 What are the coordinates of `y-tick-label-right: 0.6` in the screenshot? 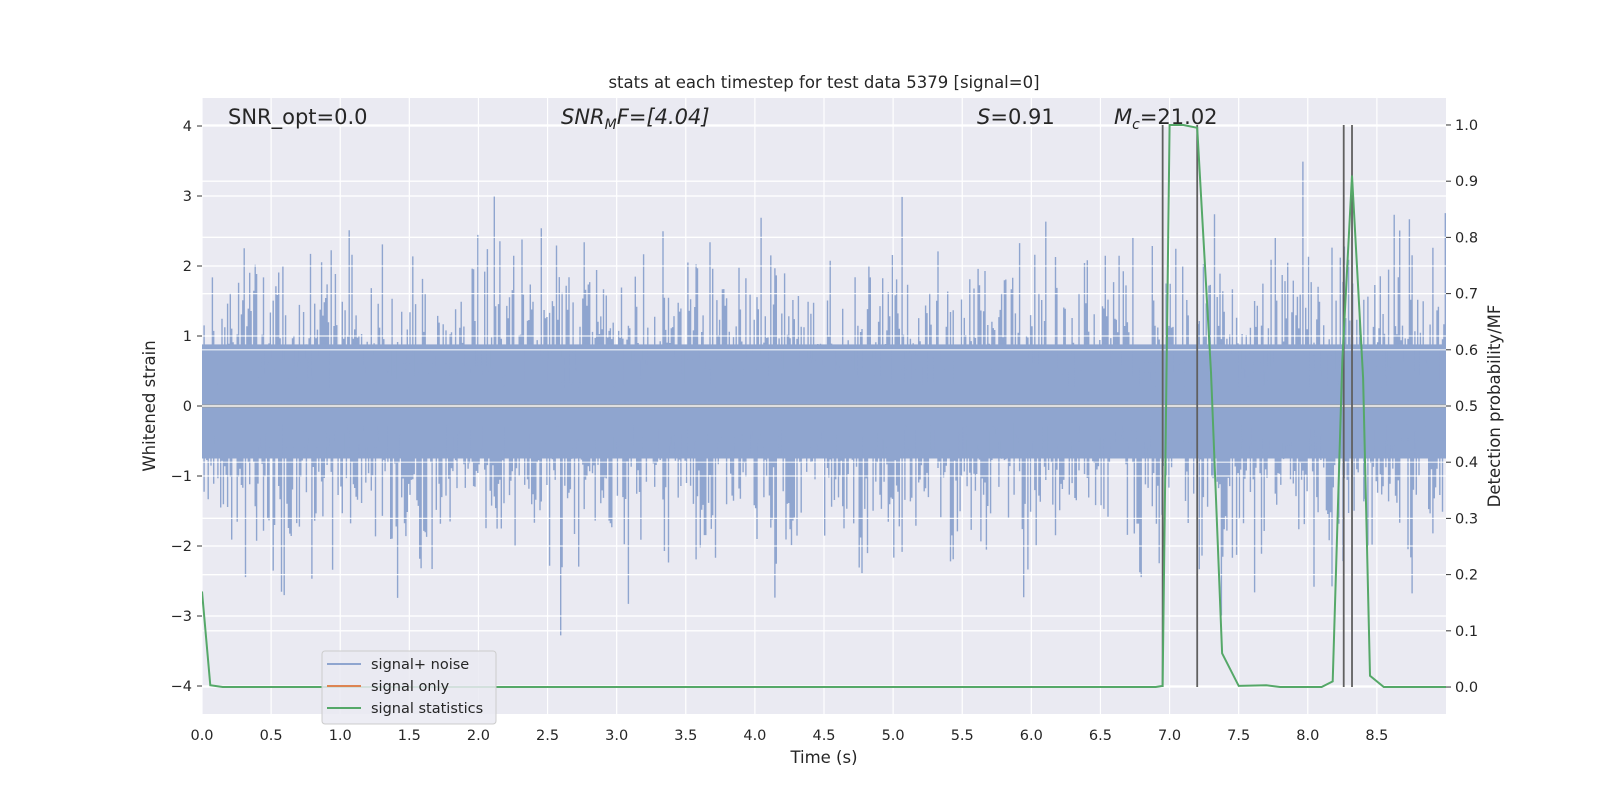 It's located at (1466, 351).